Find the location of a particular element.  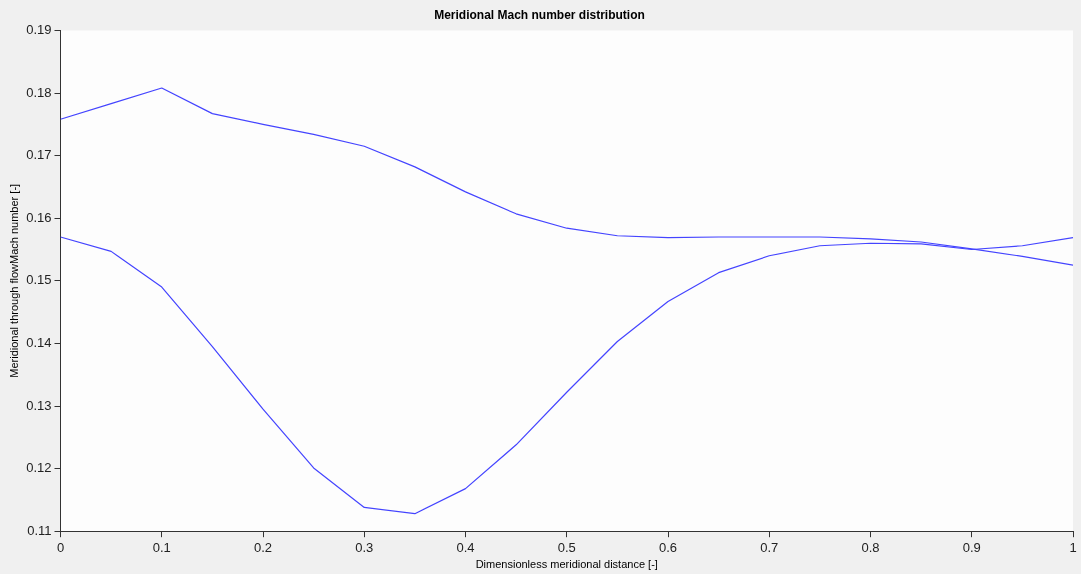

x-tick-label: 1 is located at coordinates (1073, 547).